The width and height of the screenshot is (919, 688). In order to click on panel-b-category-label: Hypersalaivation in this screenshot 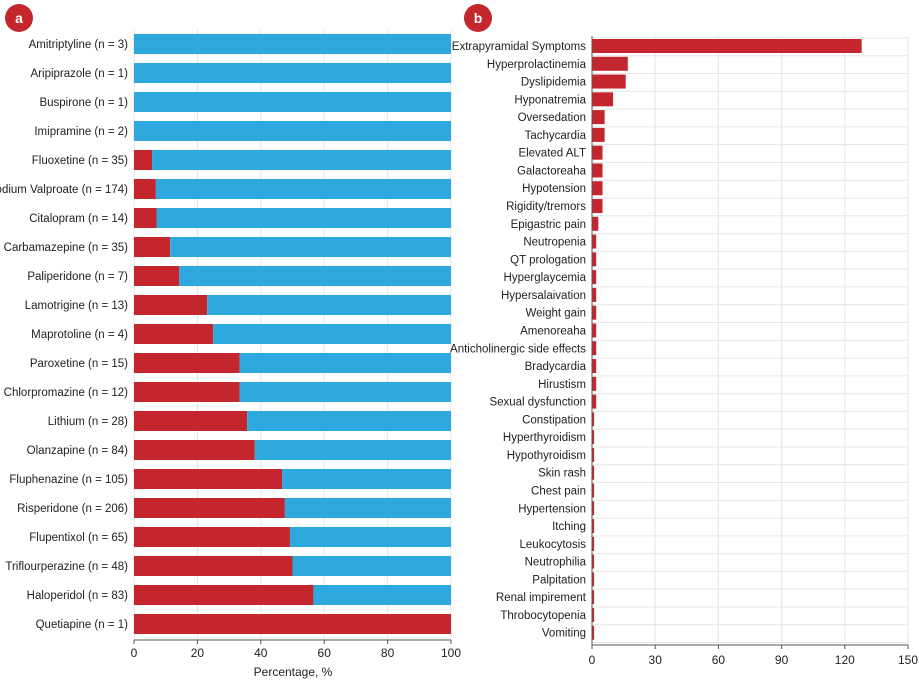, I will do `click(543, 296)`.